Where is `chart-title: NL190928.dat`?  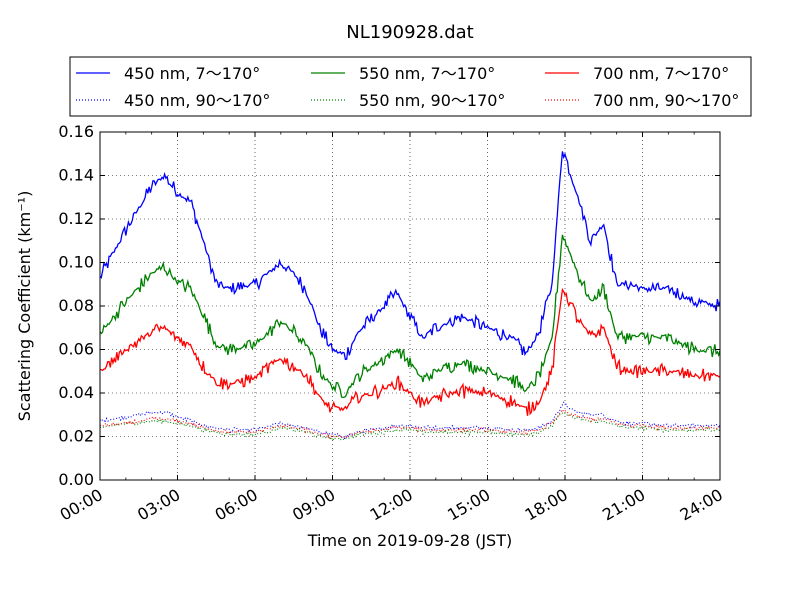
chart-title: NL190928.dat is located at coordinates (409, 32).